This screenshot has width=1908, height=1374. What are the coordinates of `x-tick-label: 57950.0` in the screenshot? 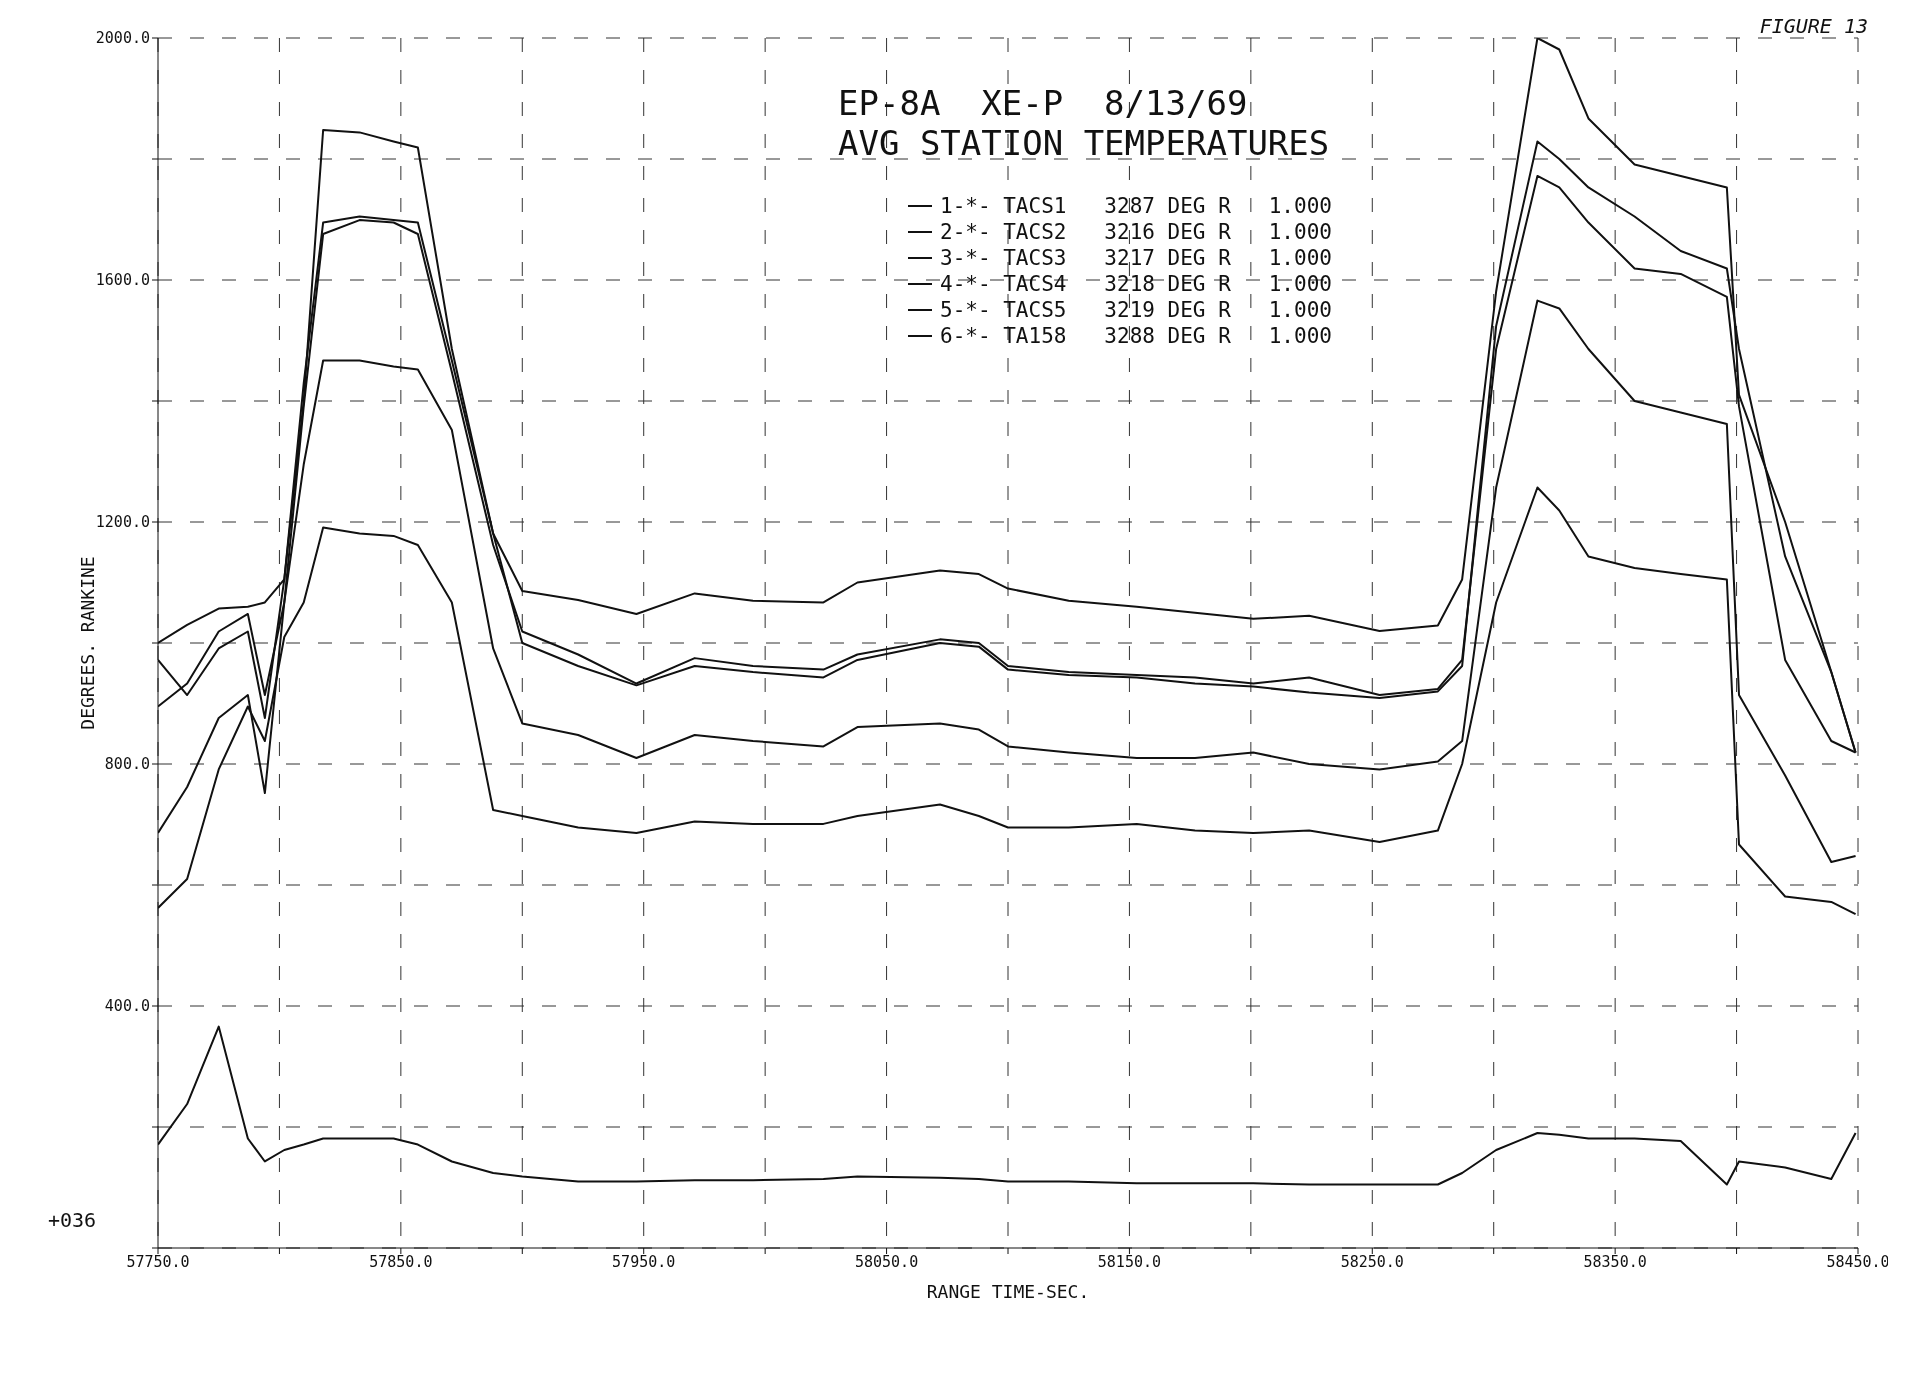 It's located at (644, 1261).